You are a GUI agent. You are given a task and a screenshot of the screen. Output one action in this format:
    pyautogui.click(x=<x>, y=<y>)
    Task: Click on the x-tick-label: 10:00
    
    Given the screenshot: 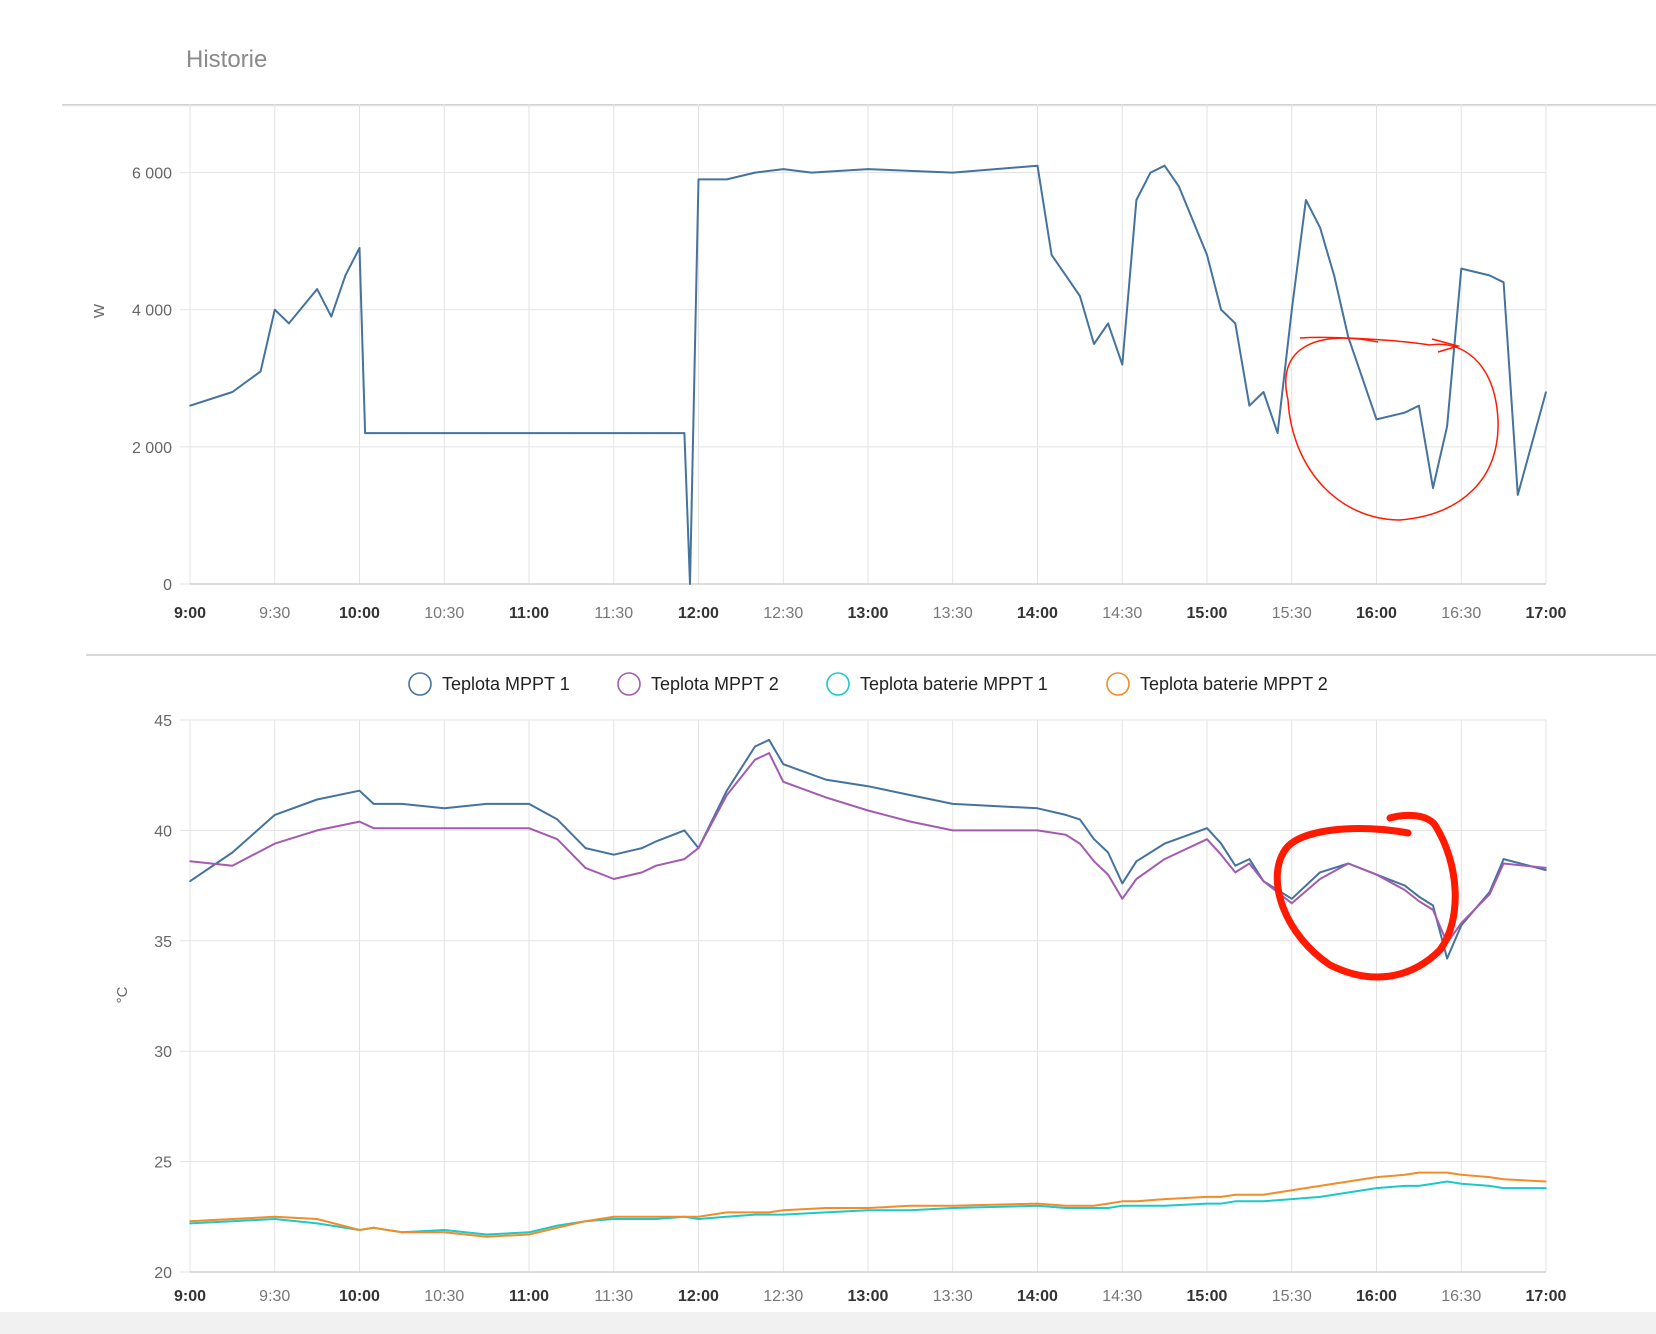 What is the action you would take?
    pyautogui.click(x=359, y=613)
    